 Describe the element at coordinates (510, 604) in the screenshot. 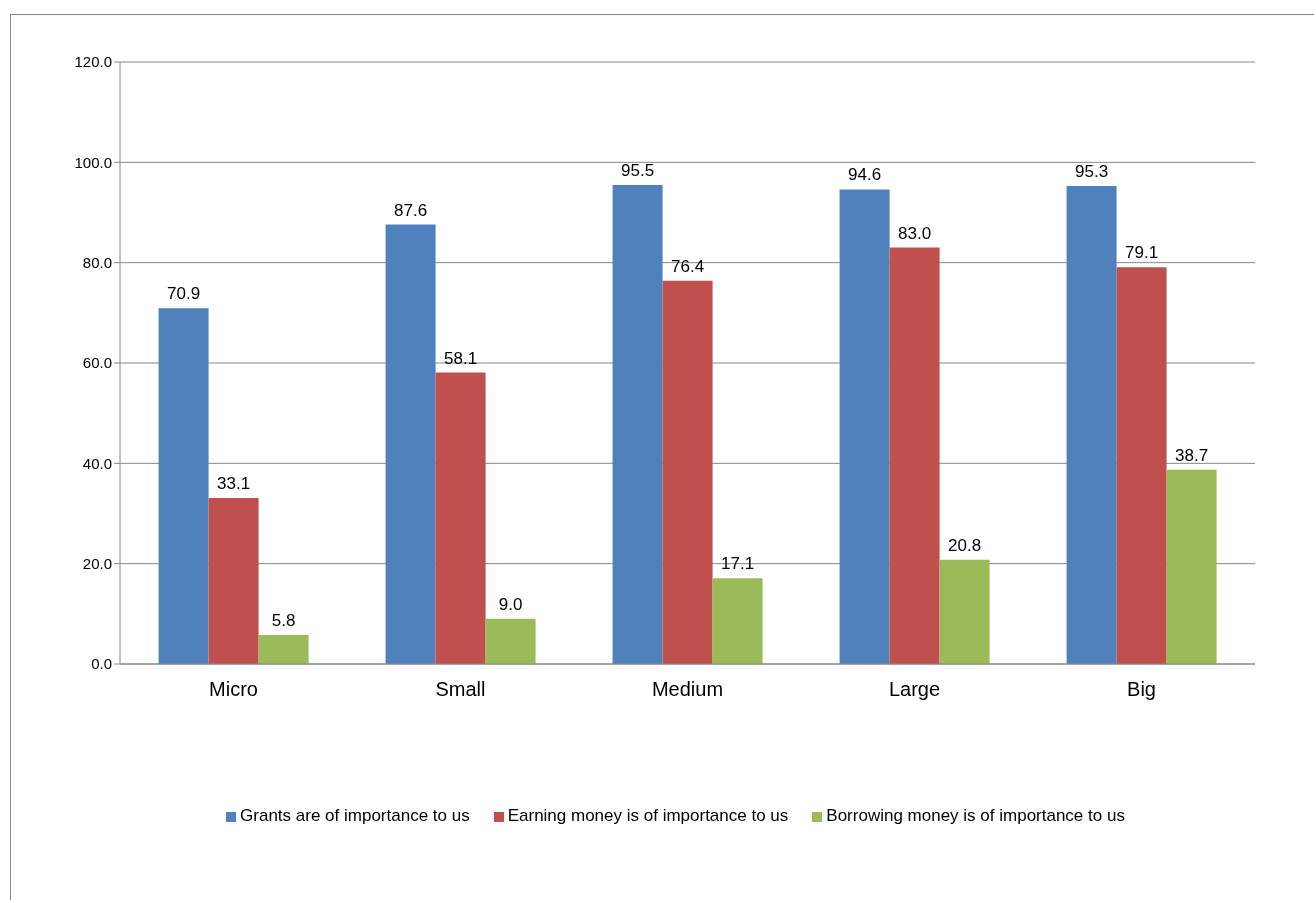

I see `data-label: 9.0` at that location.